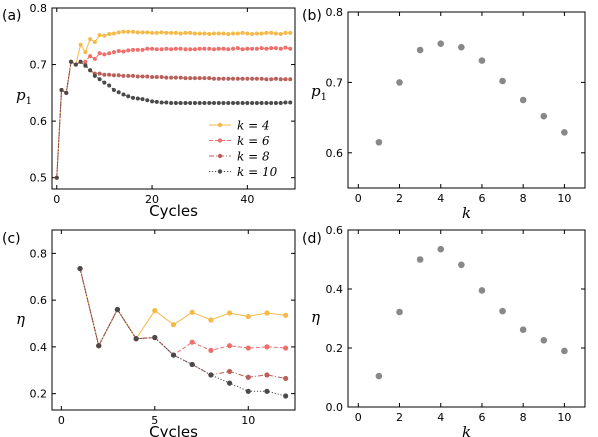  I want to click on y-tick-label: 0.7, so click(39, 65).